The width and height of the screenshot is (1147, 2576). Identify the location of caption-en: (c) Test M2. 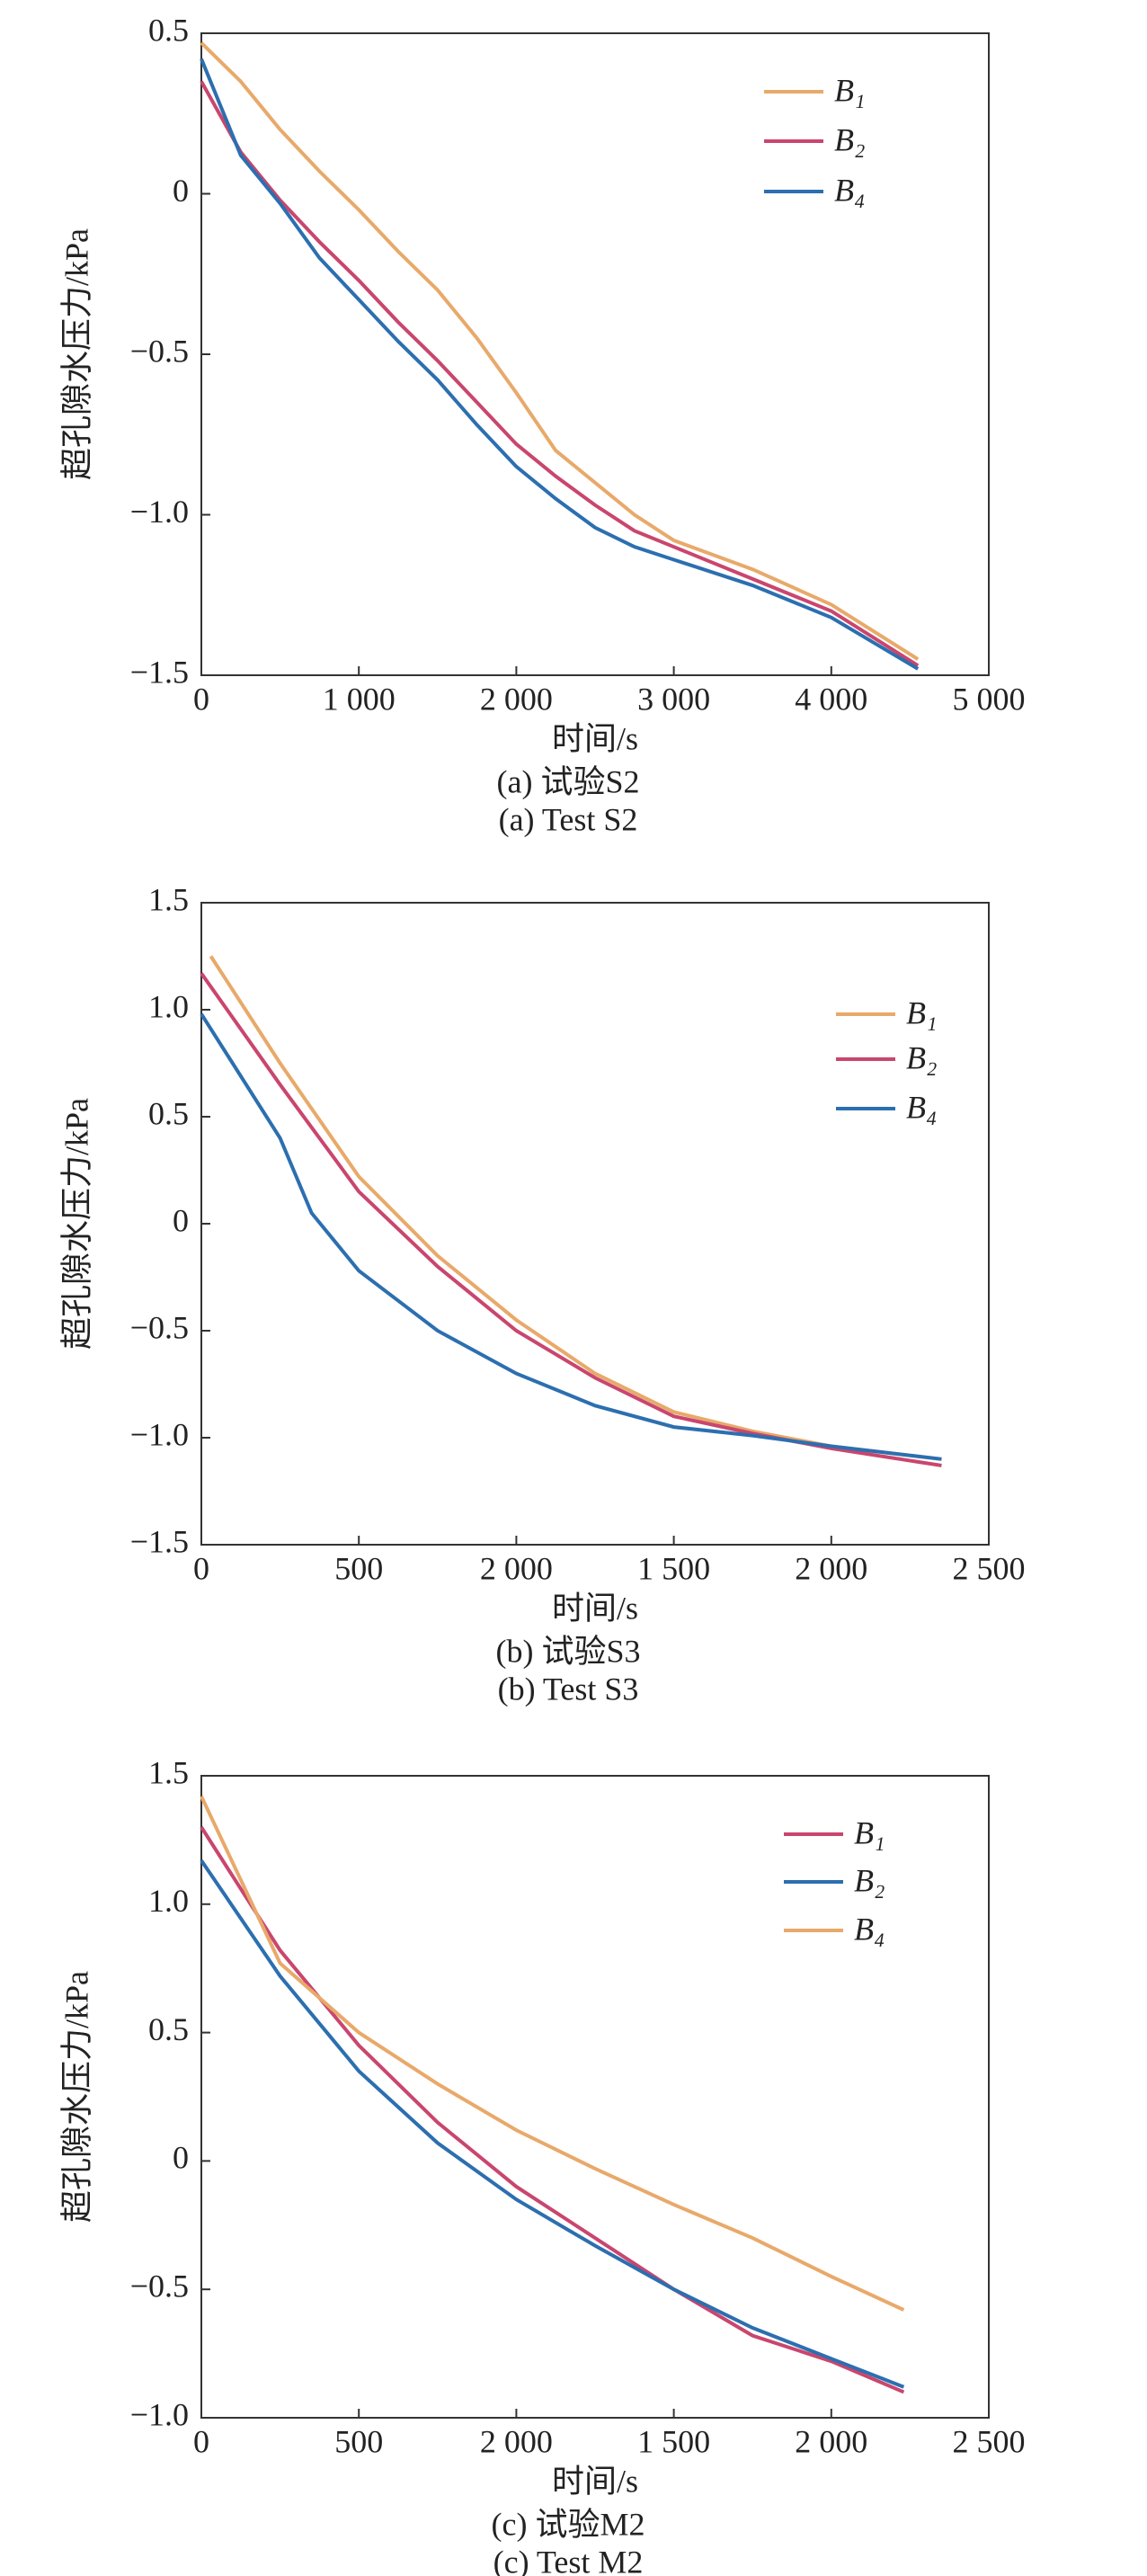
(568, 2560).